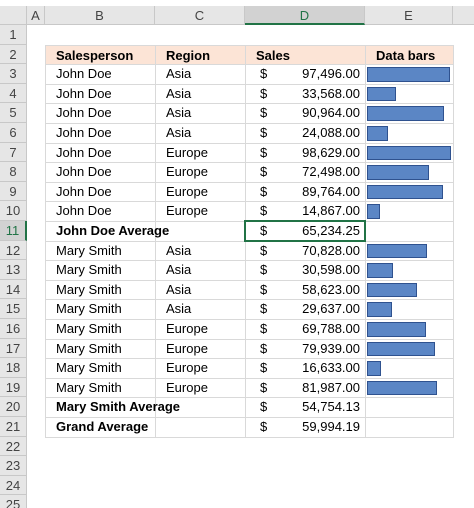 The width and height of the screenshot is (474, 508). What do you see at coordinates (102, 426) in the screenshot?
I see `salesperson-cell: Grand Average` at bounding box center [102, 426].